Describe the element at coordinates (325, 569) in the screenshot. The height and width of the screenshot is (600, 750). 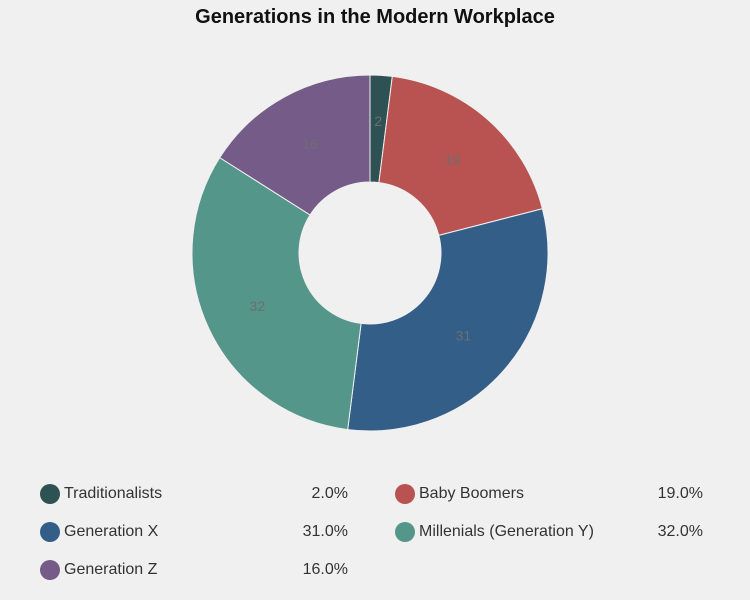
I see `legend-percent: 16.0%` at that location.